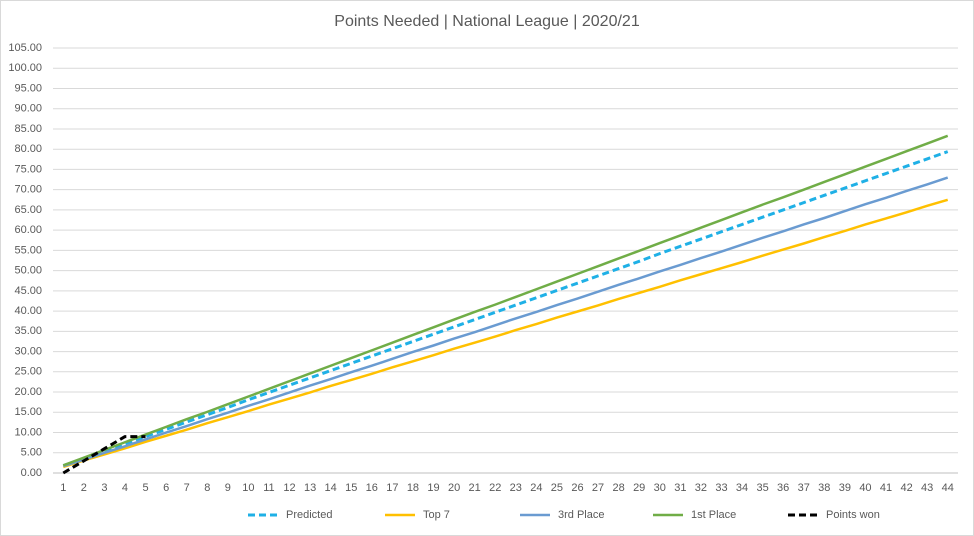 This screenshot has height=536, width=974. I want to click on y-tick-label: 95.00, so click(28, 88).